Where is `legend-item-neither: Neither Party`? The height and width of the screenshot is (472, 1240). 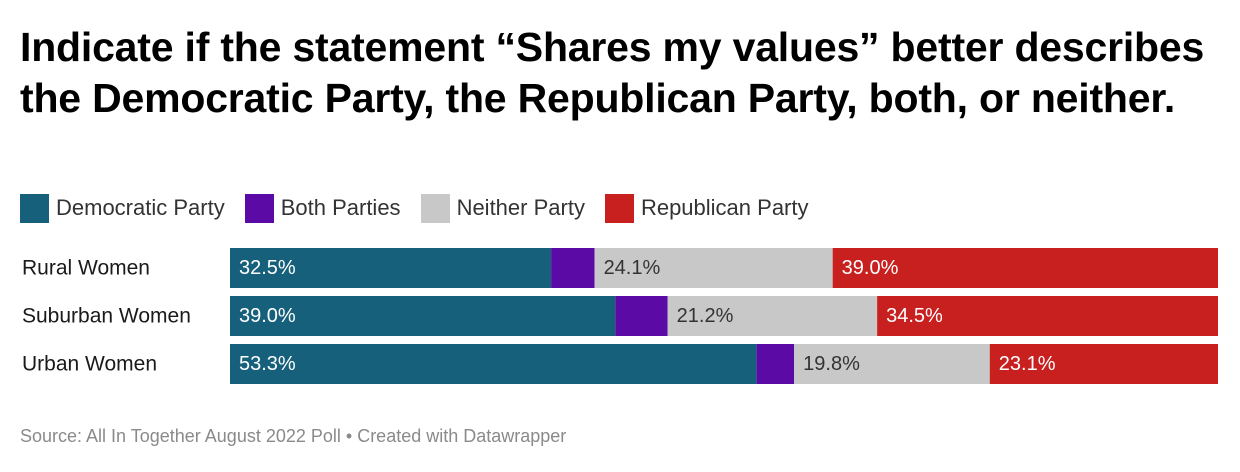 legend-item-neither: Neither Party is located at coordinates (502, 208).